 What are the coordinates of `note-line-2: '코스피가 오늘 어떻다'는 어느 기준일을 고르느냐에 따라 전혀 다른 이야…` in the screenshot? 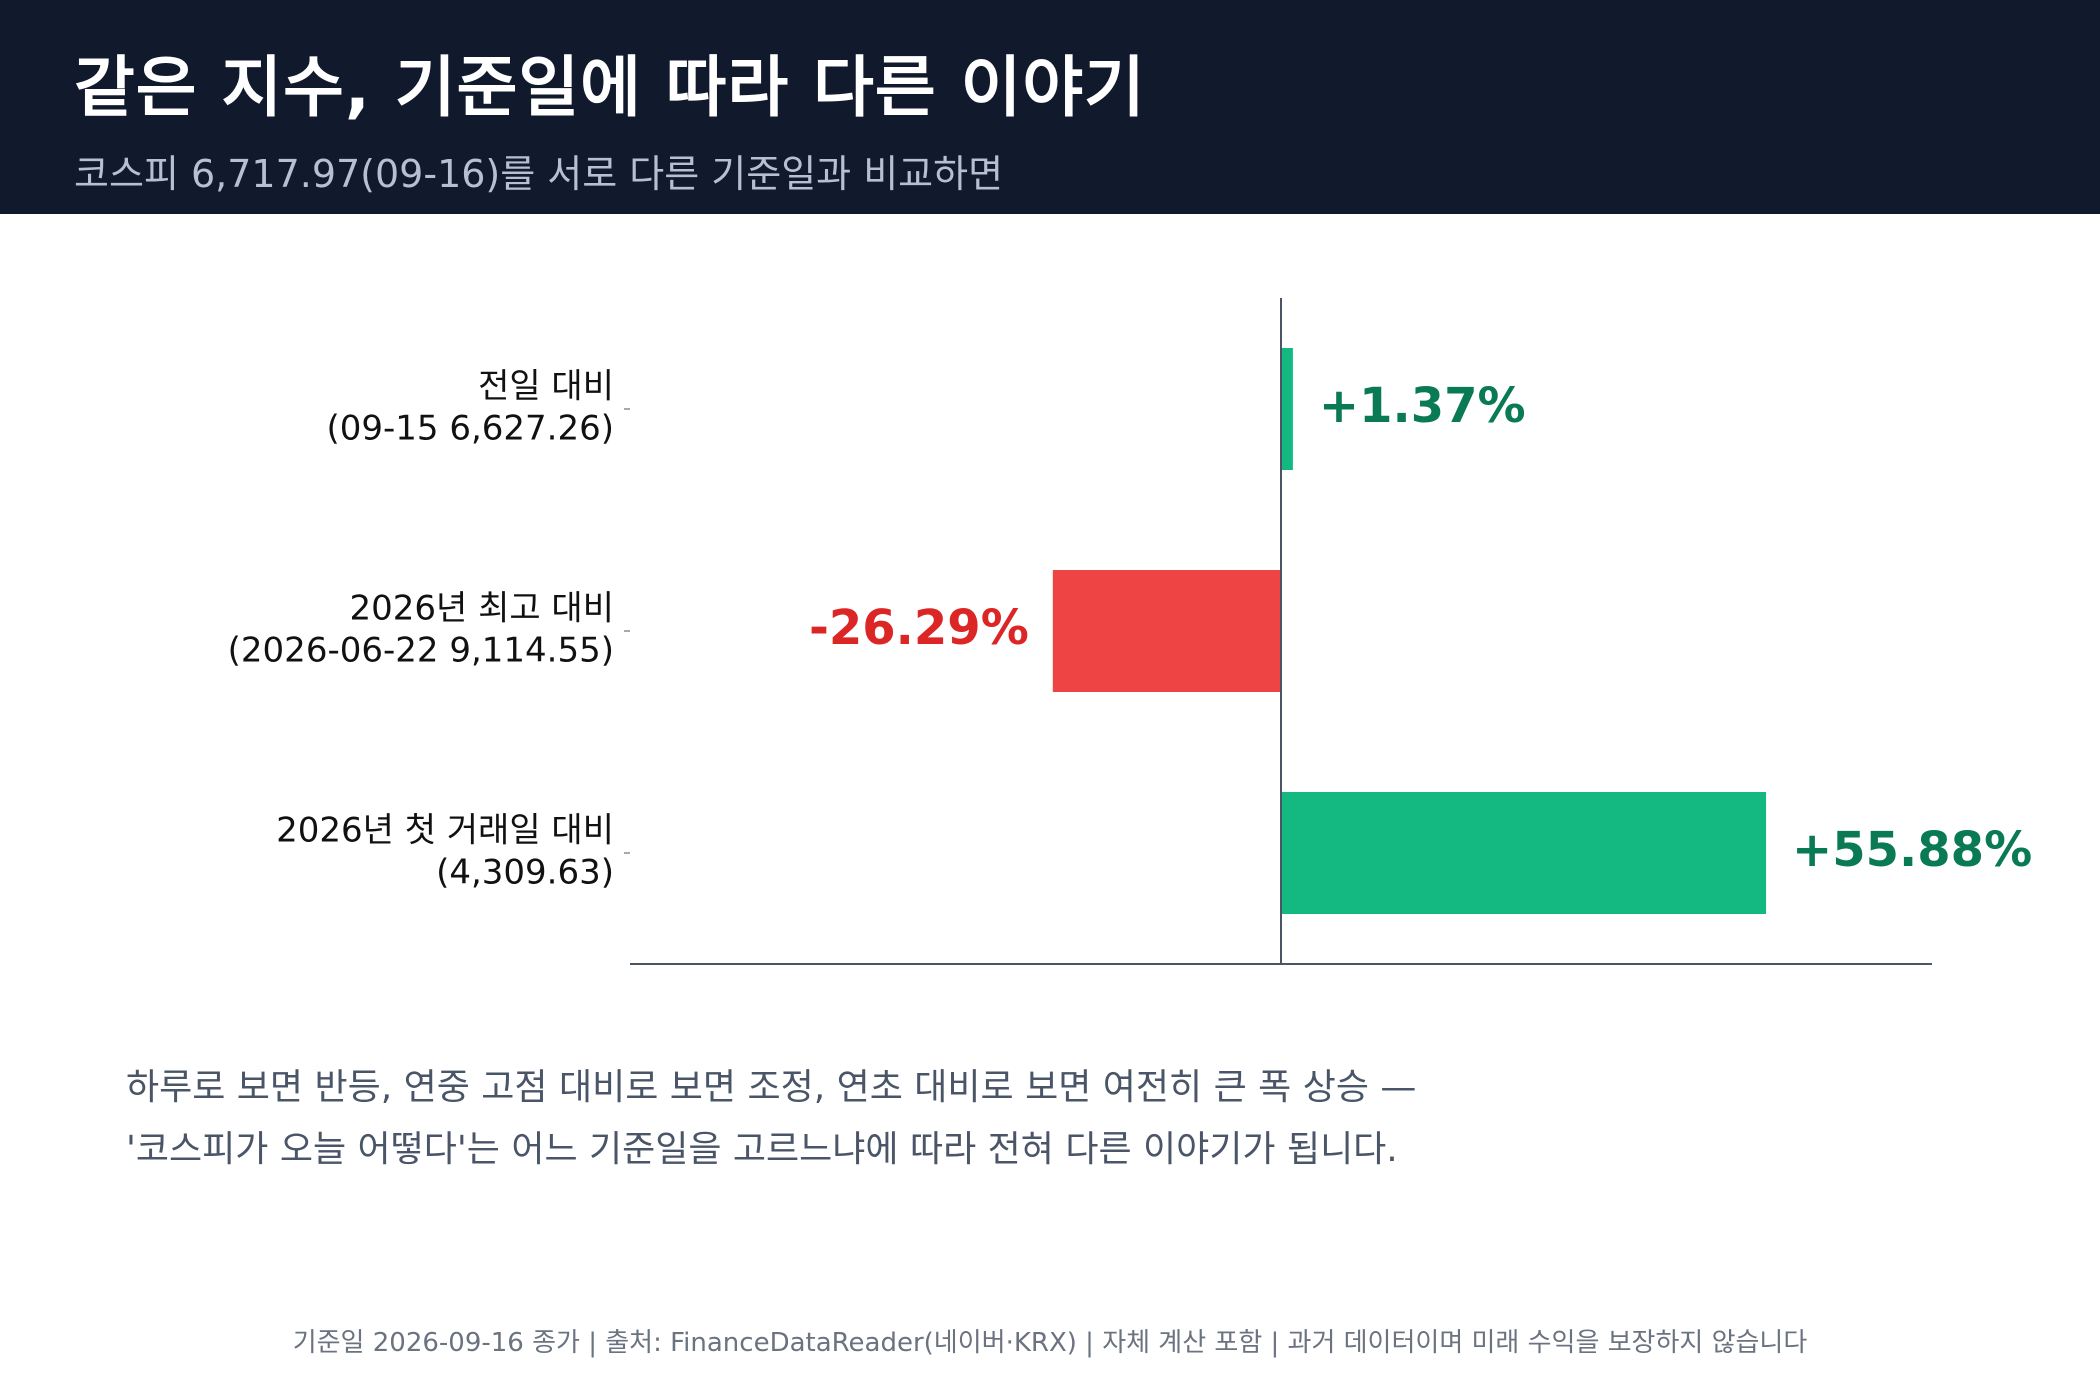 It's located at (762, 1149).